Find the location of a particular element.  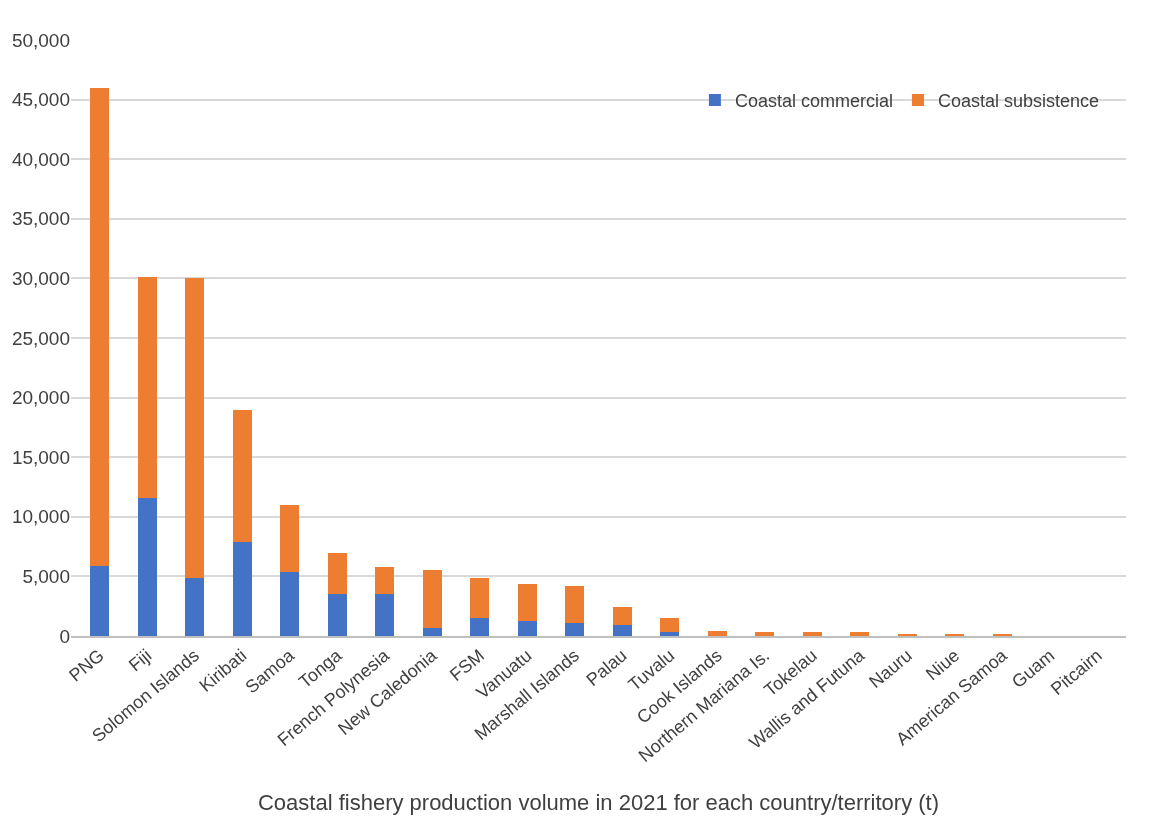

y-tick-label: 35,000 is located at coordinates (40, 219).